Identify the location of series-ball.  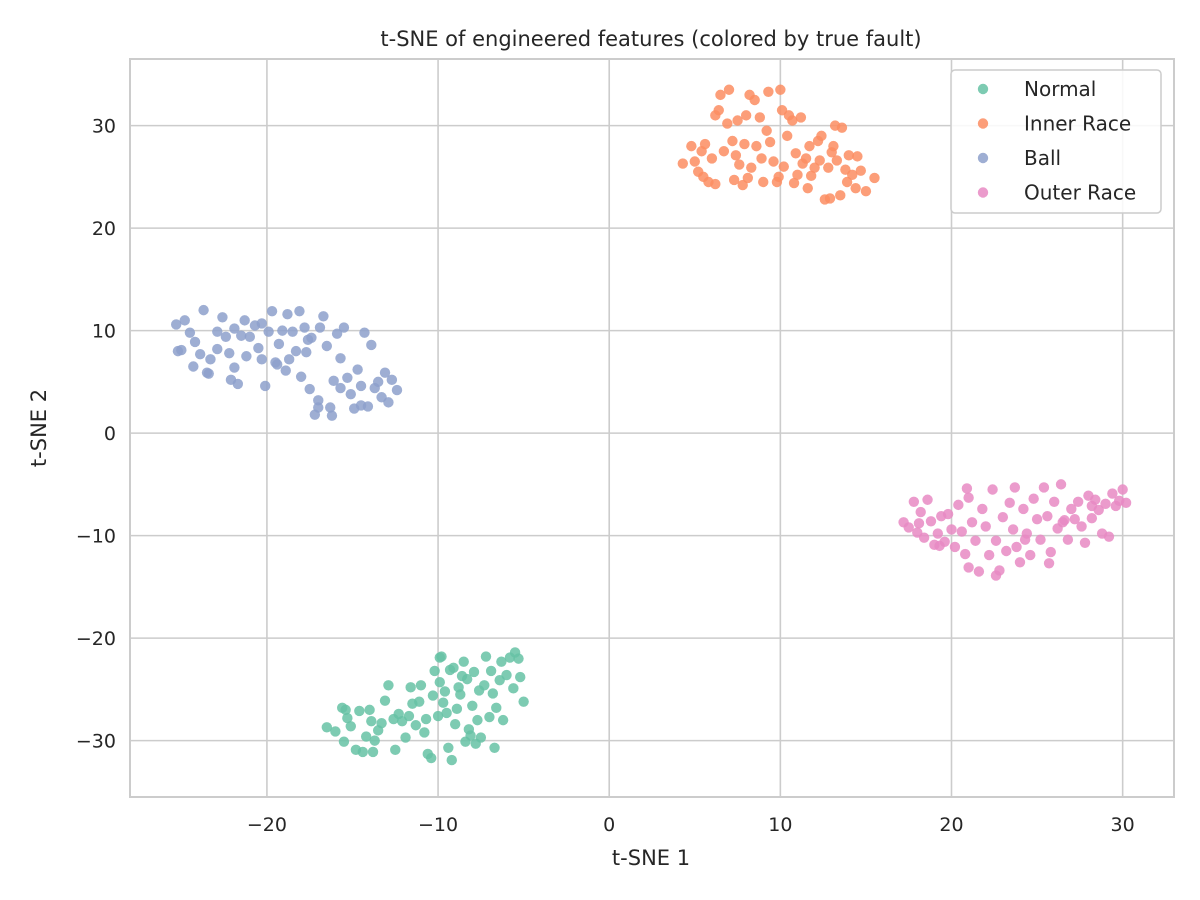
(287, 362).